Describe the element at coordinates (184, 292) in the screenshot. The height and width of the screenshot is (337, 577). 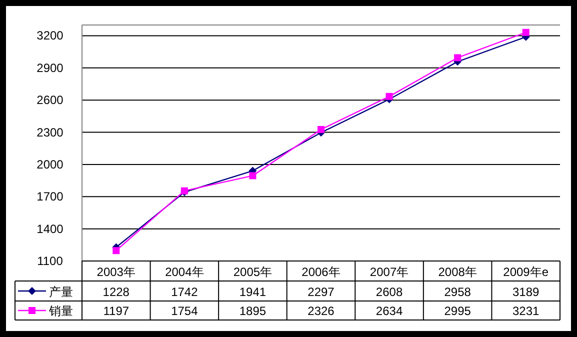
I see `data-label: 1742` at that location.